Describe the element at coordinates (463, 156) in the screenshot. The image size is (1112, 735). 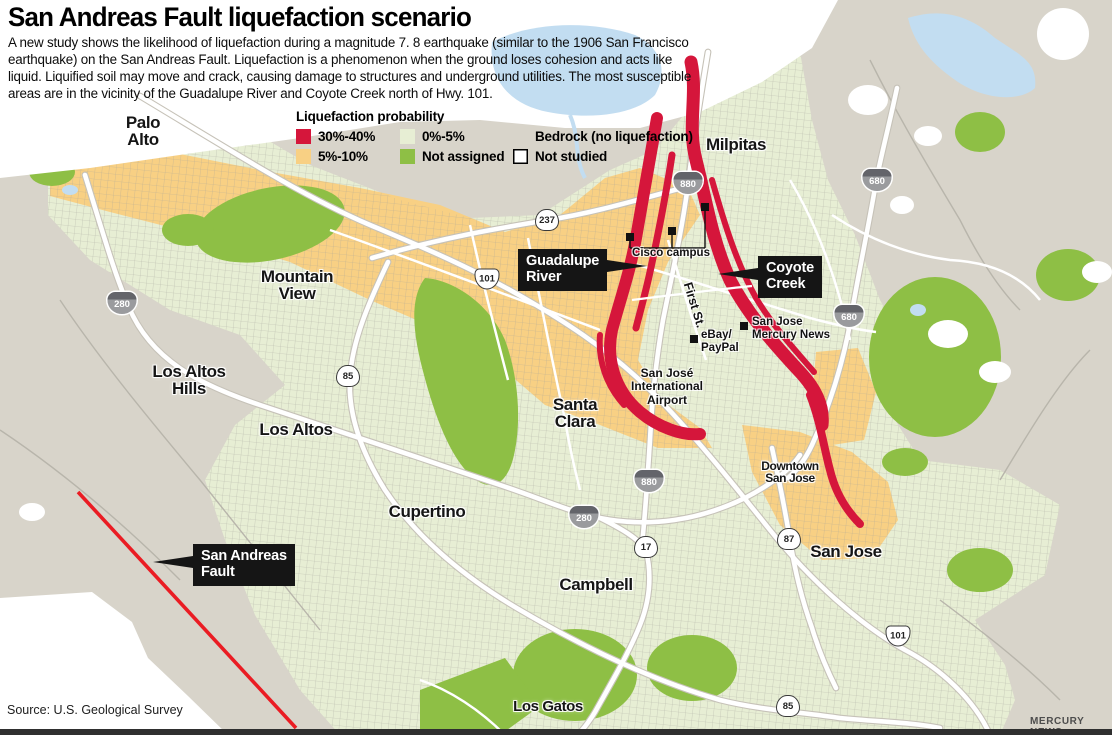
I see `legend-label: Not assigned` at that location.